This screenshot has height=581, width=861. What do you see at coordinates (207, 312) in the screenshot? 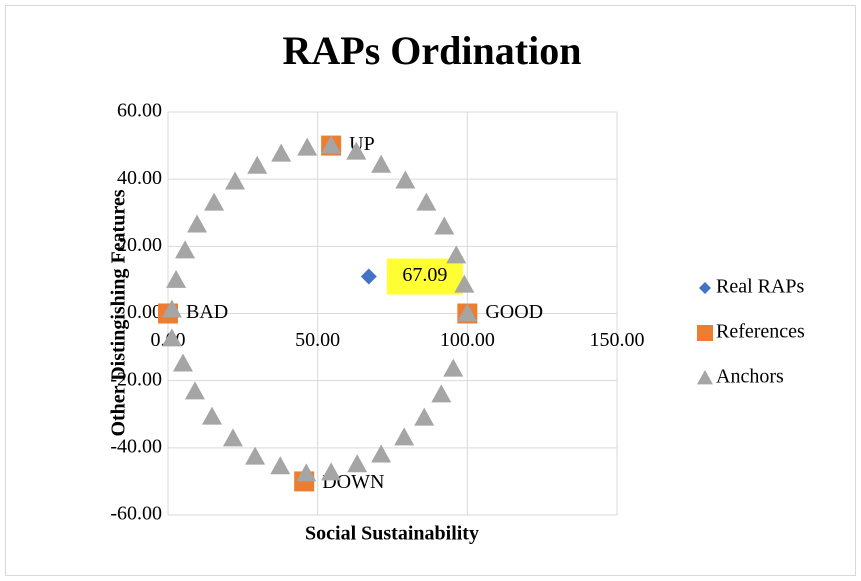
I see `point-label: BAD` at bounding box center [207, 312].